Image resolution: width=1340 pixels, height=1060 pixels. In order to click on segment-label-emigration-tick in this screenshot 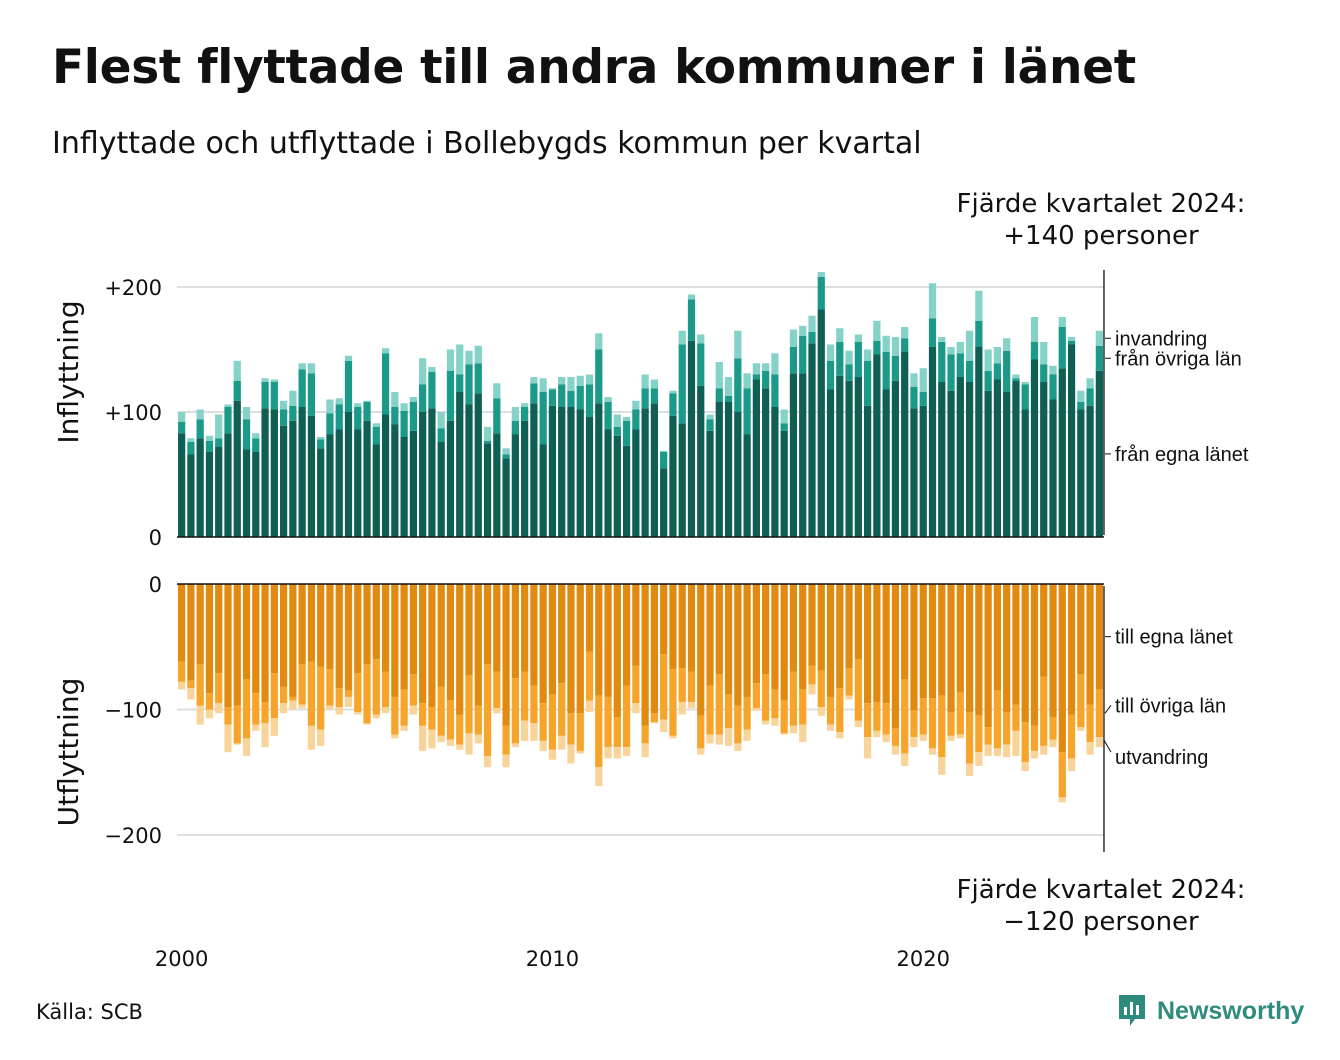, I will do `click(1107, 746)`.